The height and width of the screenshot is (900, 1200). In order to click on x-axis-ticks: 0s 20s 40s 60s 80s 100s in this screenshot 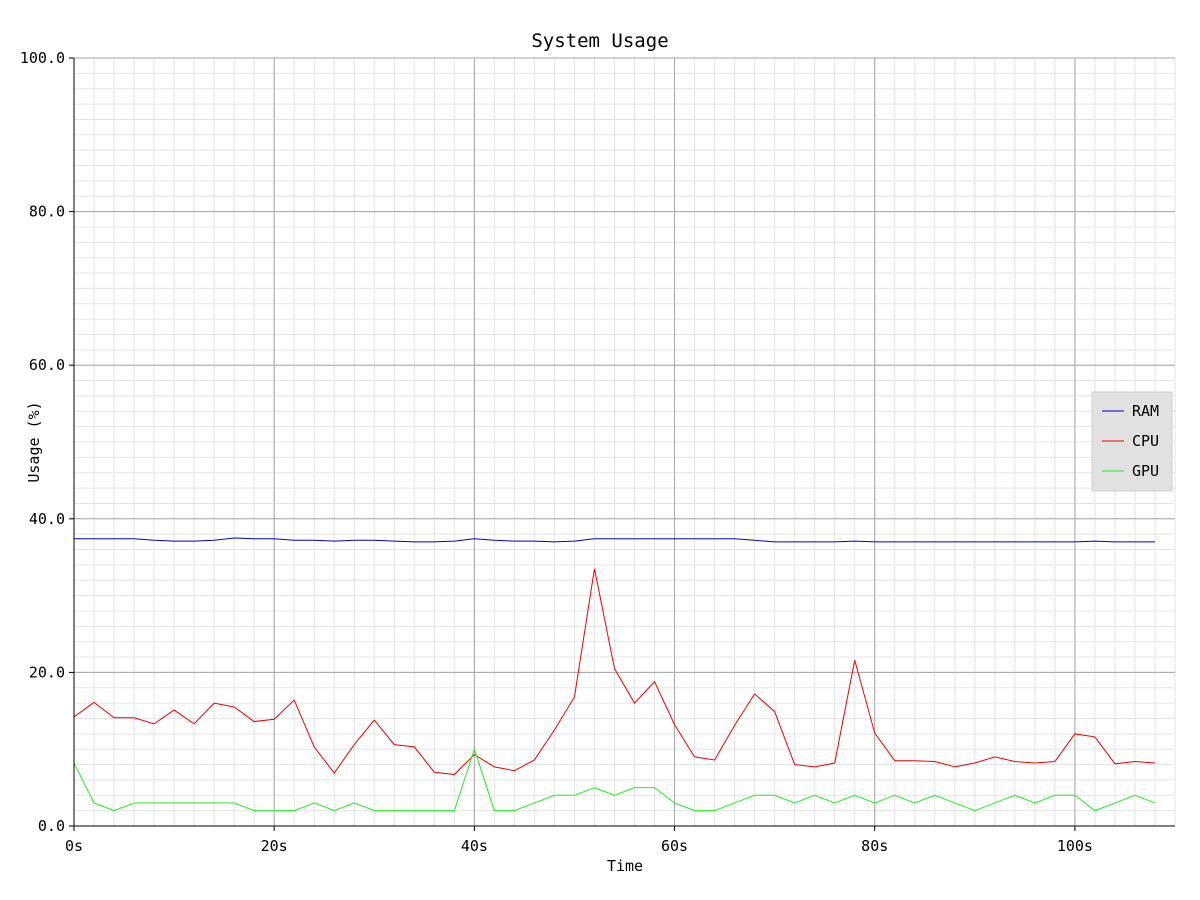, I will do `click(579, 840)`.